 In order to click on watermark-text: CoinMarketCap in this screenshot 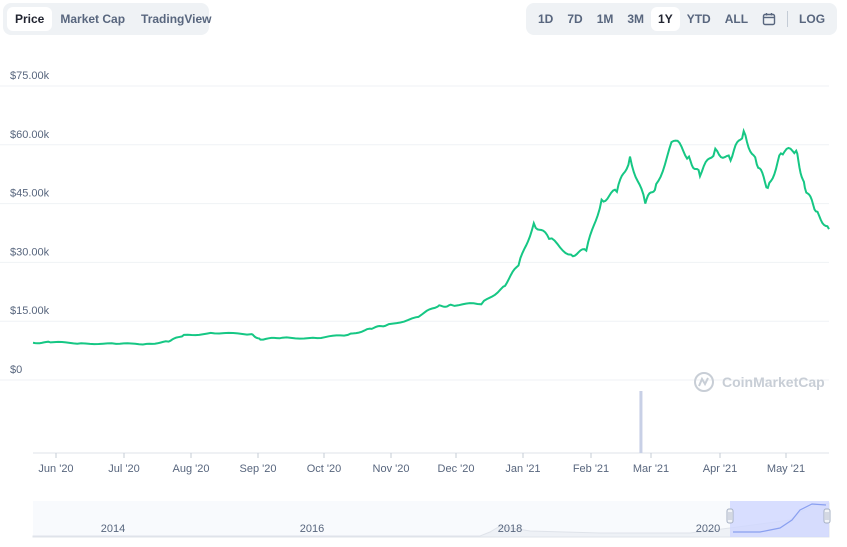, I will do `click(773, 382)`.